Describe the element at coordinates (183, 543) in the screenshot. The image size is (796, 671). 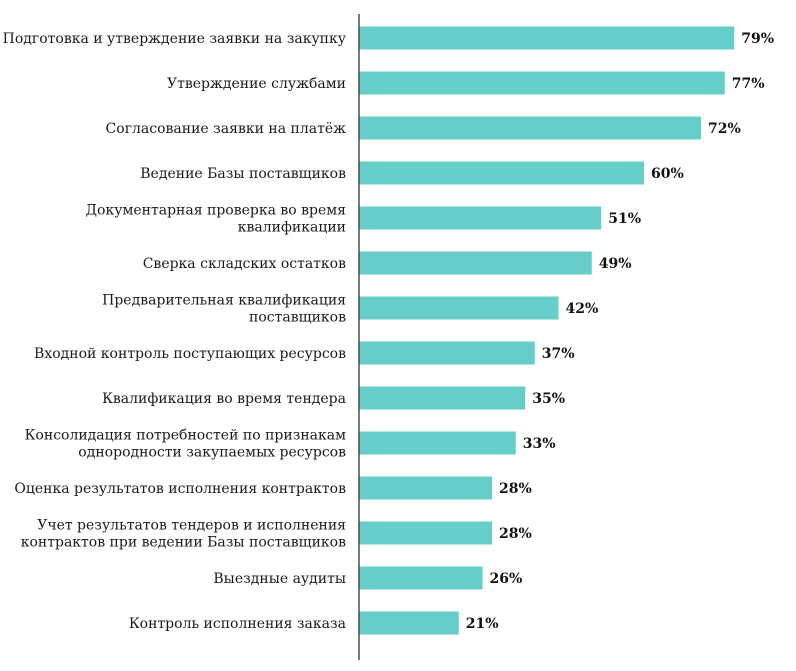
I see `category-label-line: контрактов при ведении Базы поставщиков` at that location.